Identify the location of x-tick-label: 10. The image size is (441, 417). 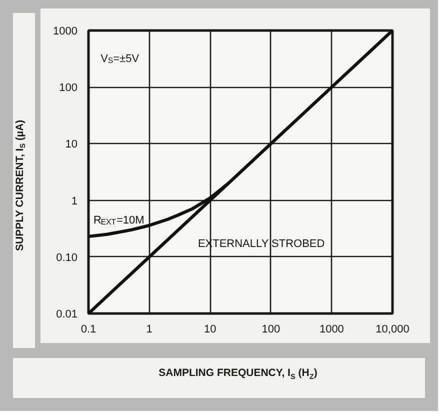
(210, 330).